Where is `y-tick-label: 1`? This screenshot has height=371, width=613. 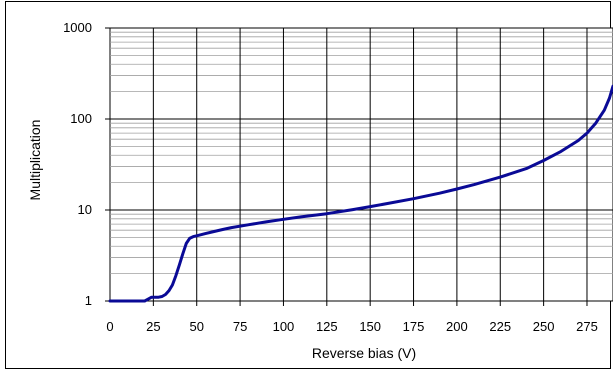 y-tick-label: 1 is located at coordinates (88, 300).